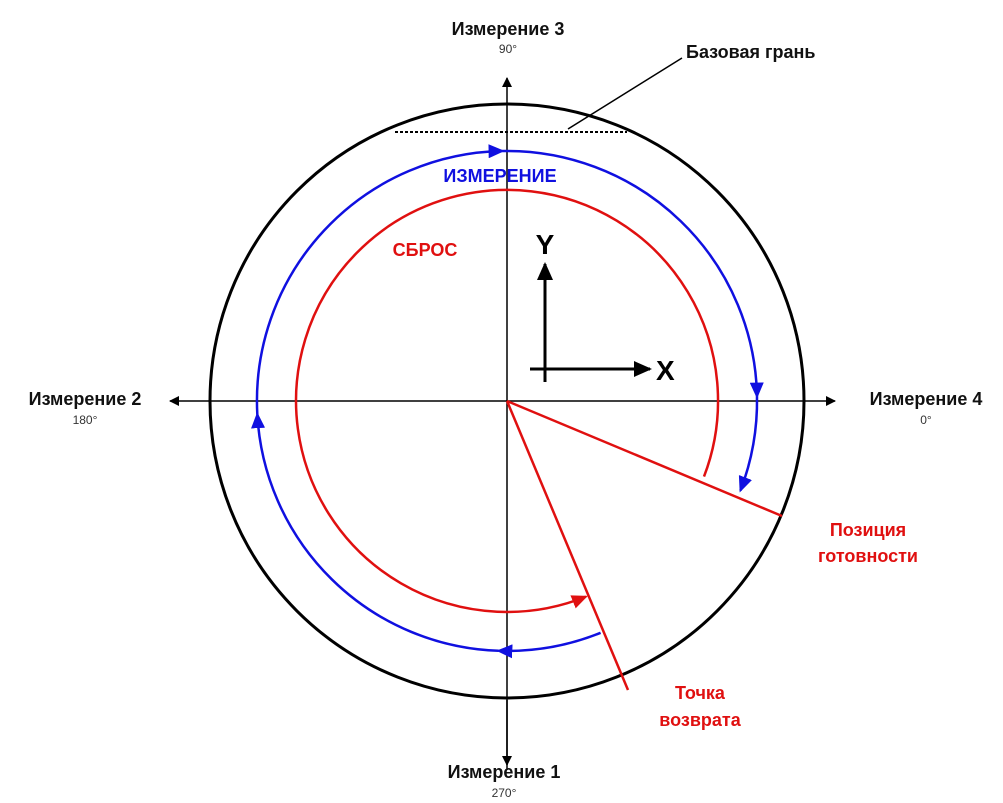 The height and width of the screenshot is (803, 1003). What do you see at coordinates (665, 370) in the screenshot?
I see `x-label: X` at bounding box center [665, 370].